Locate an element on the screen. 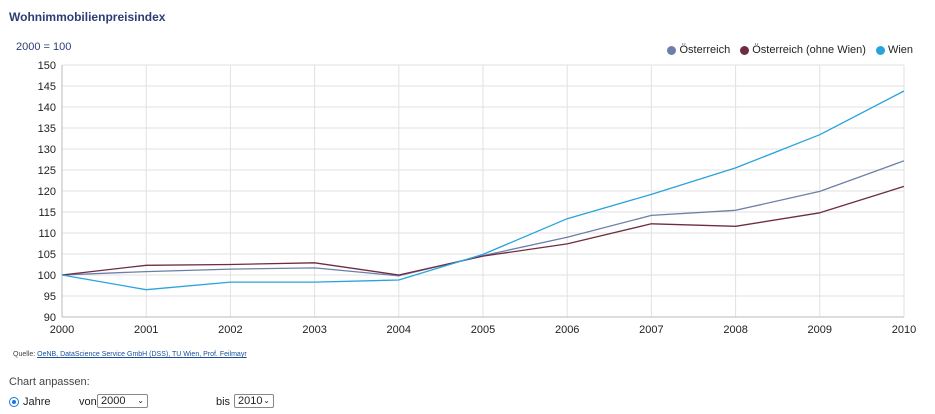 This screenshot has height=414, width=935. legend-item-wien: Wien is located at coordinates (894, 50).